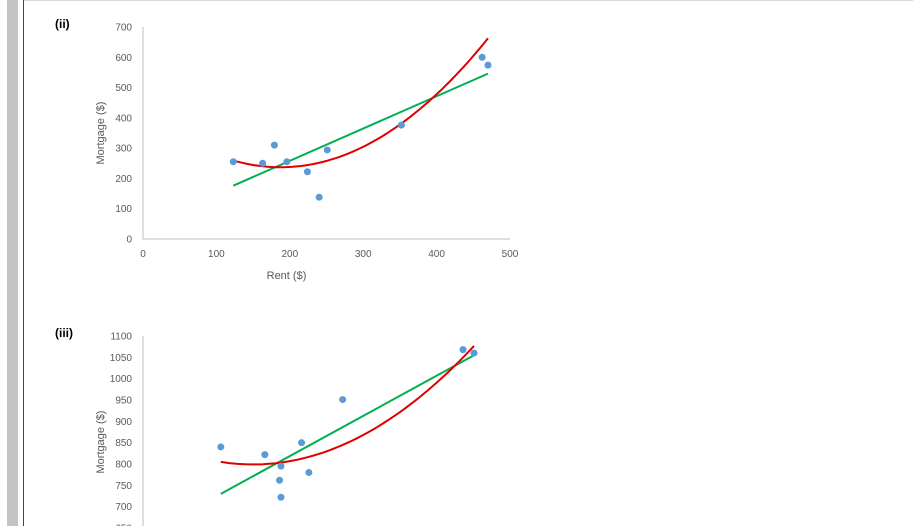  What do you see at coordinates (123, 465) in the screenshot?
I see `chart2-y-tick-label: 800` at bounding box center [123, 465].